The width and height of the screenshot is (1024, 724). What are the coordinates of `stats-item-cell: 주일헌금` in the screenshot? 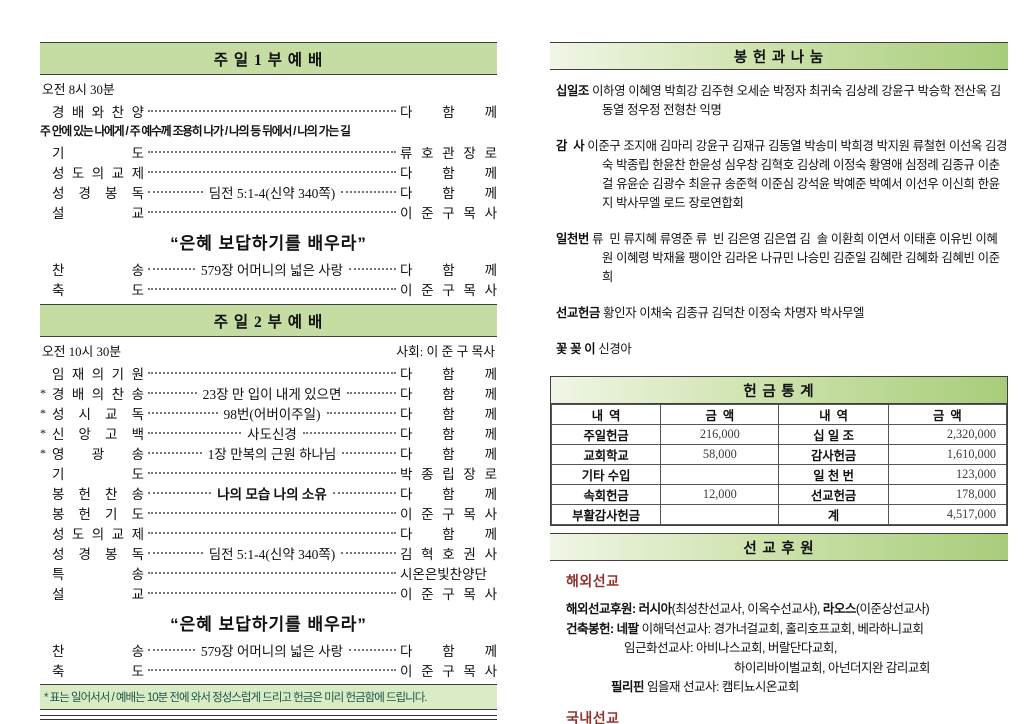 It's located at (606, 434).